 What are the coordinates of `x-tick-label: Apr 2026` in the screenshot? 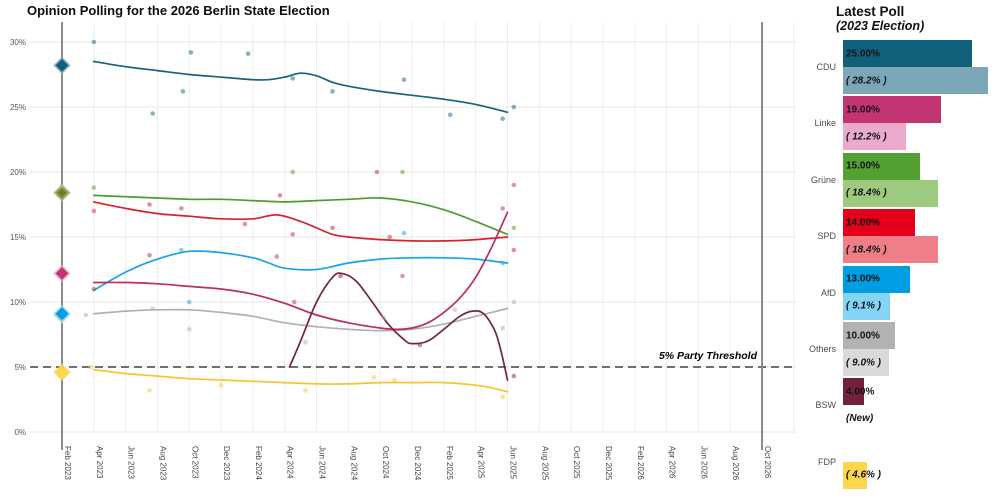 It's located at (672, 462).